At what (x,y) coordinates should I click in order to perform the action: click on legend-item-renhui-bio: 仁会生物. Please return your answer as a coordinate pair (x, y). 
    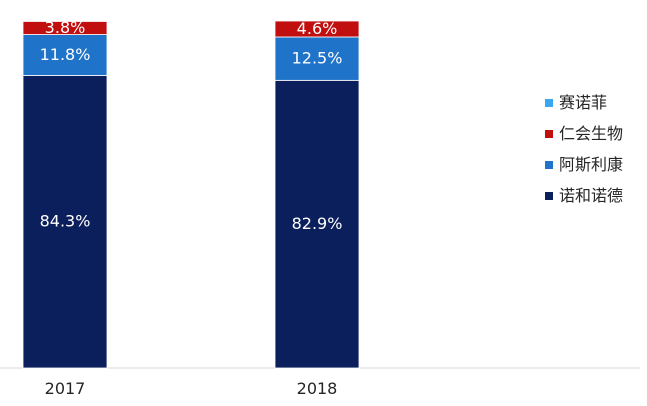
    Looking at the image, I should click on (594, 134).